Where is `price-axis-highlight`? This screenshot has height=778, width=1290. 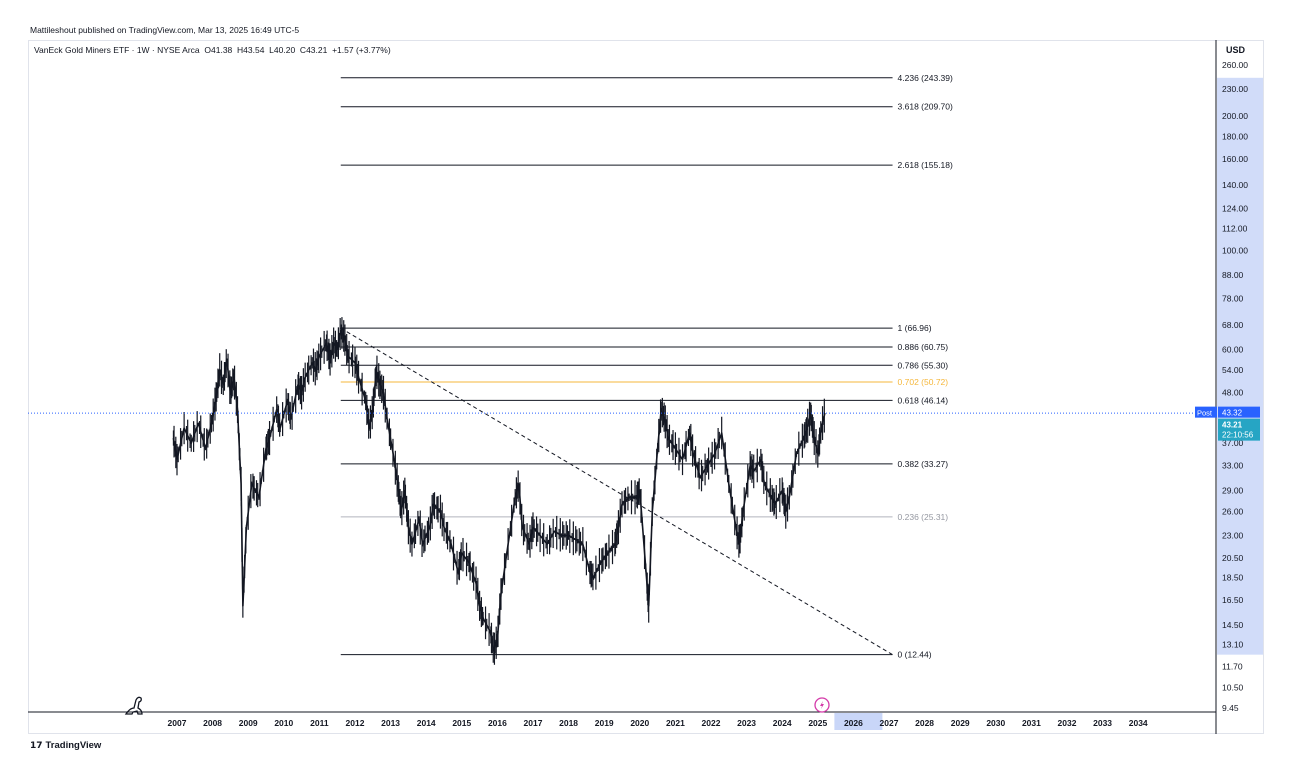
price-axis-highlight is located at coordinates (1240, 366).